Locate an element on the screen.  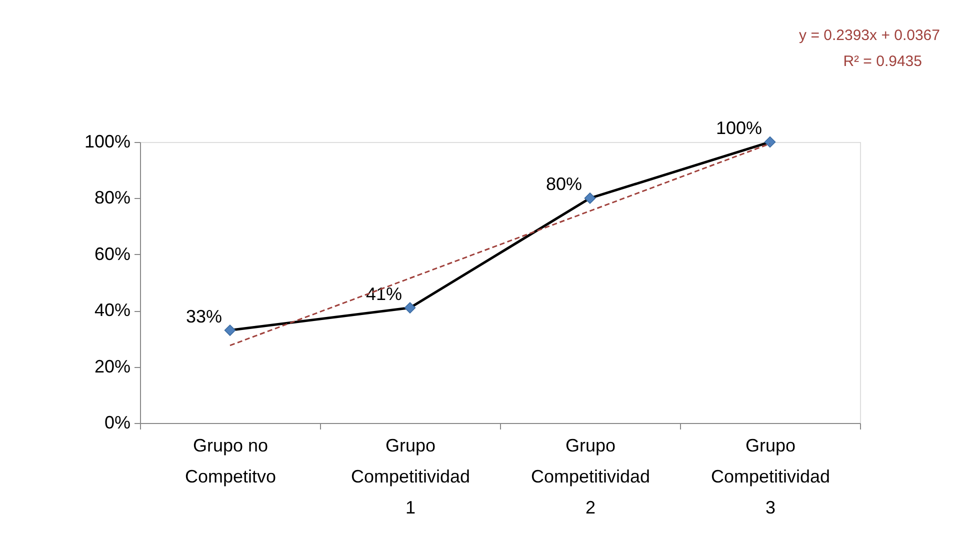
x-tick-label: Grupo Competitividad 3 is located at coordinates (770, 477).